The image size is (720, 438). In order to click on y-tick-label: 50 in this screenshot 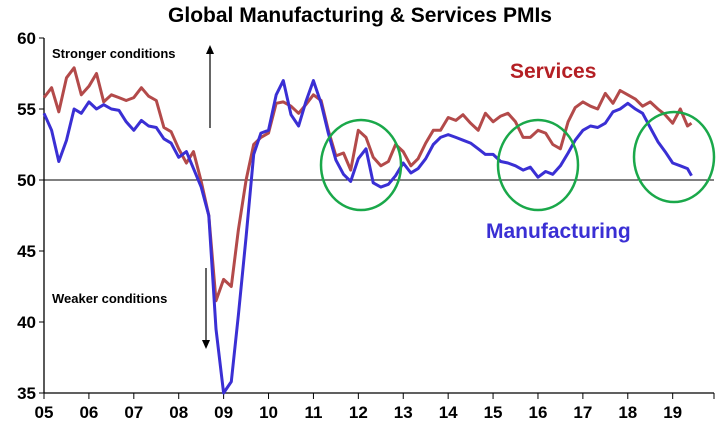, I will do `click(26, 180)`.